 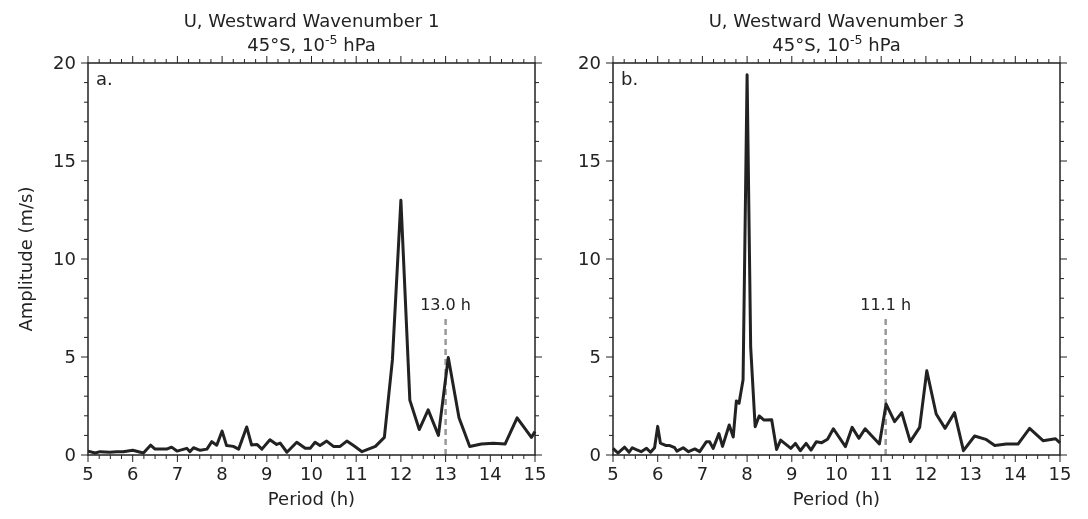 I want to click on chart-title: U, Westward Wavenumber 1, so click(x=311, y=20).